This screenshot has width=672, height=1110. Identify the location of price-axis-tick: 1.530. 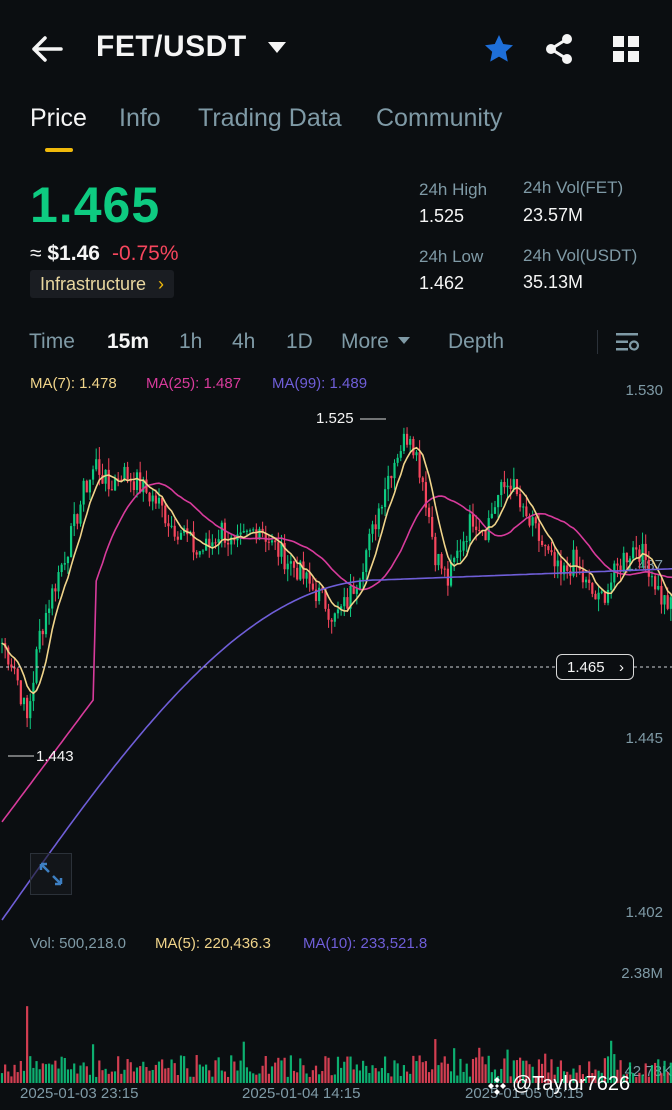
(644, 390).